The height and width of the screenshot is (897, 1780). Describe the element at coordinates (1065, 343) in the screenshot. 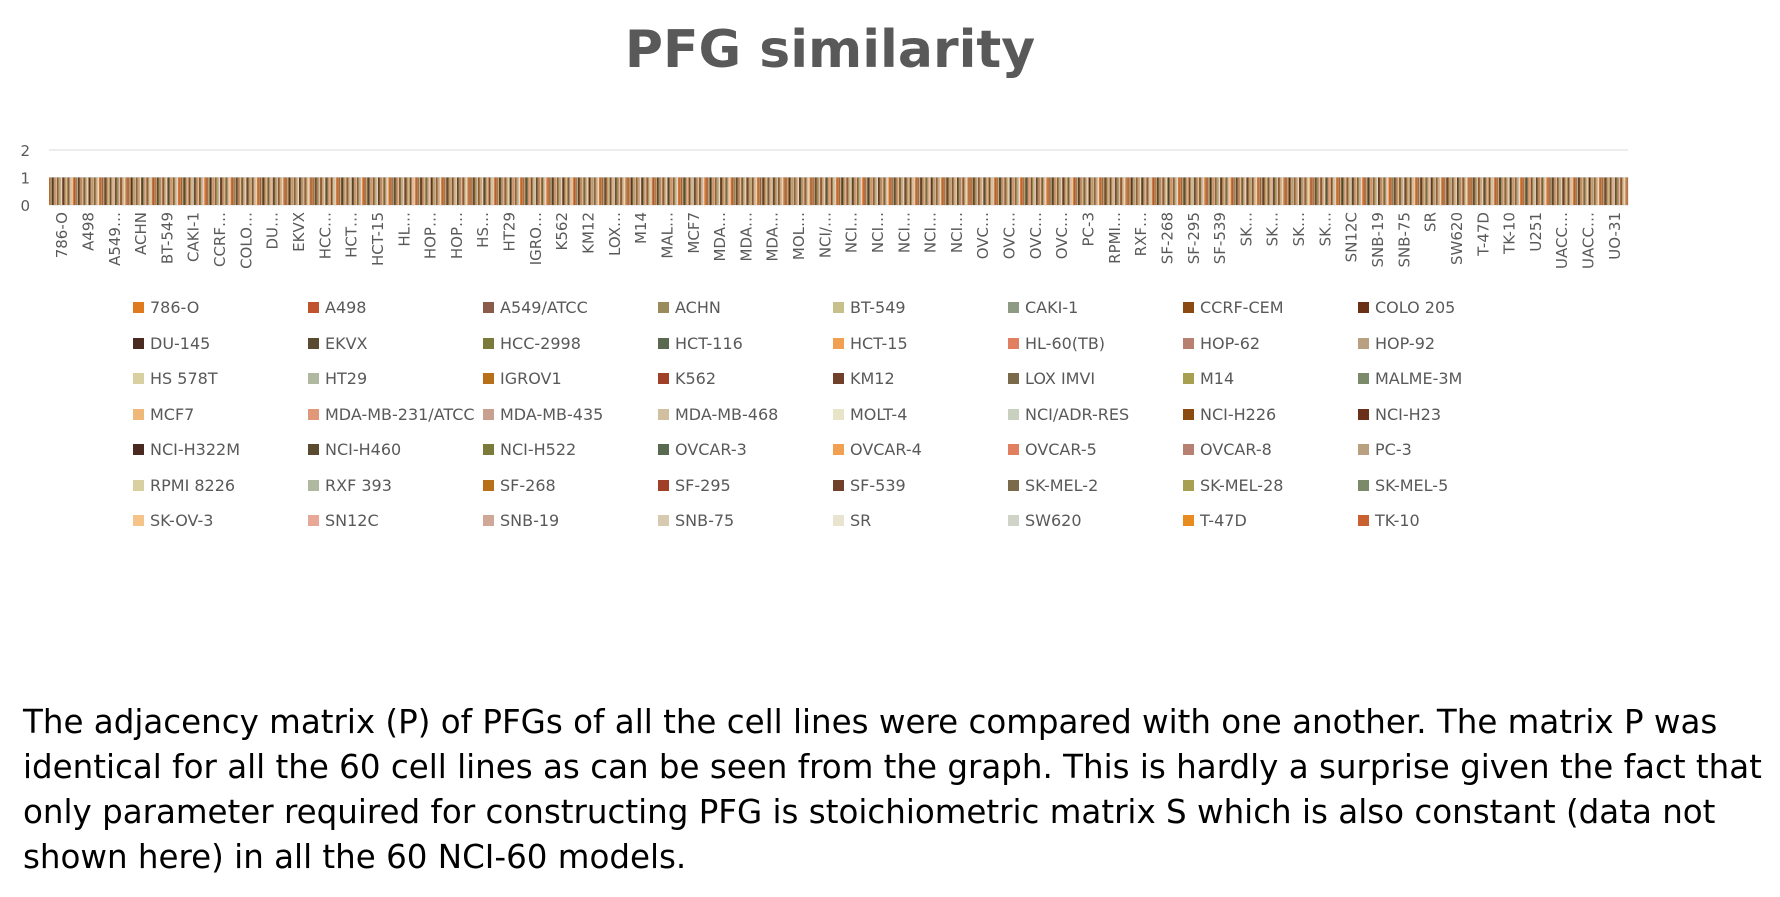

I see `legend-label: HL-60(TB)` at that location.